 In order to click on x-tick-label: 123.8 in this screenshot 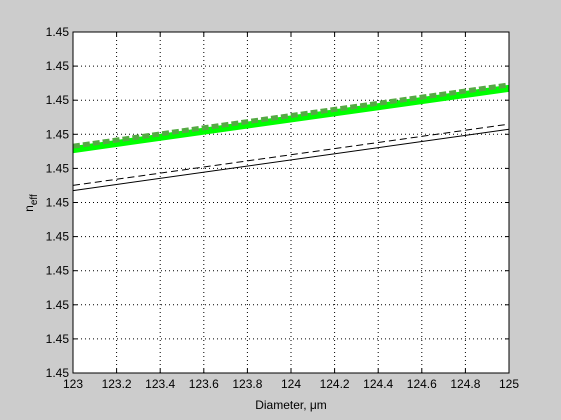, I will do `click(247, 384)`.